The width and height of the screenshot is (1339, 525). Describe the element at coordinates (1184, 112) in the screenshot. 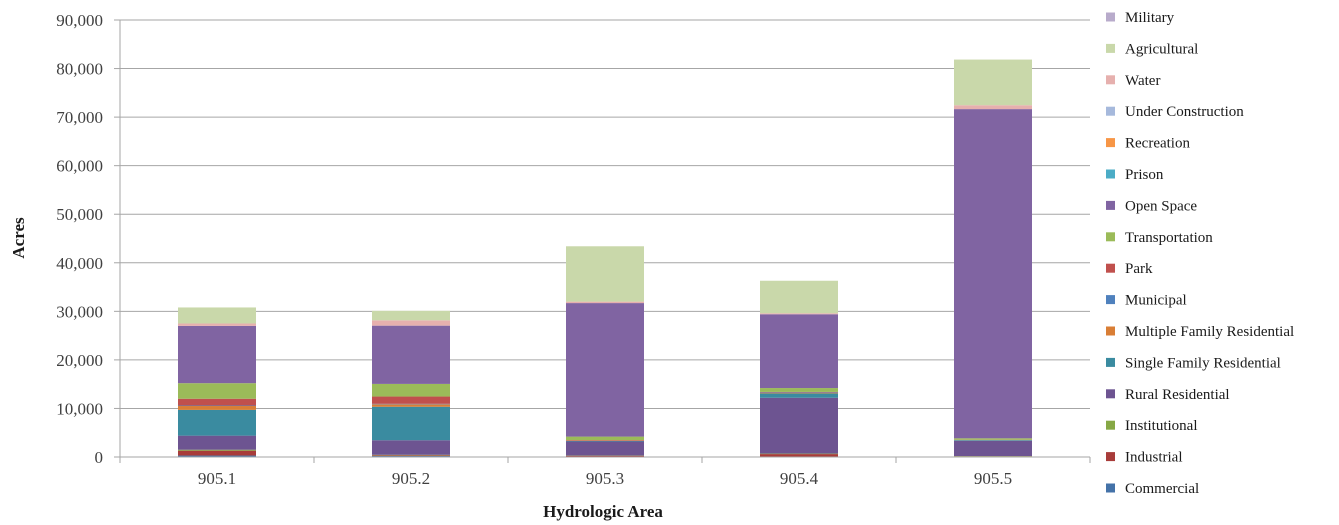

I see `legend-label: Under Construction` at that location.